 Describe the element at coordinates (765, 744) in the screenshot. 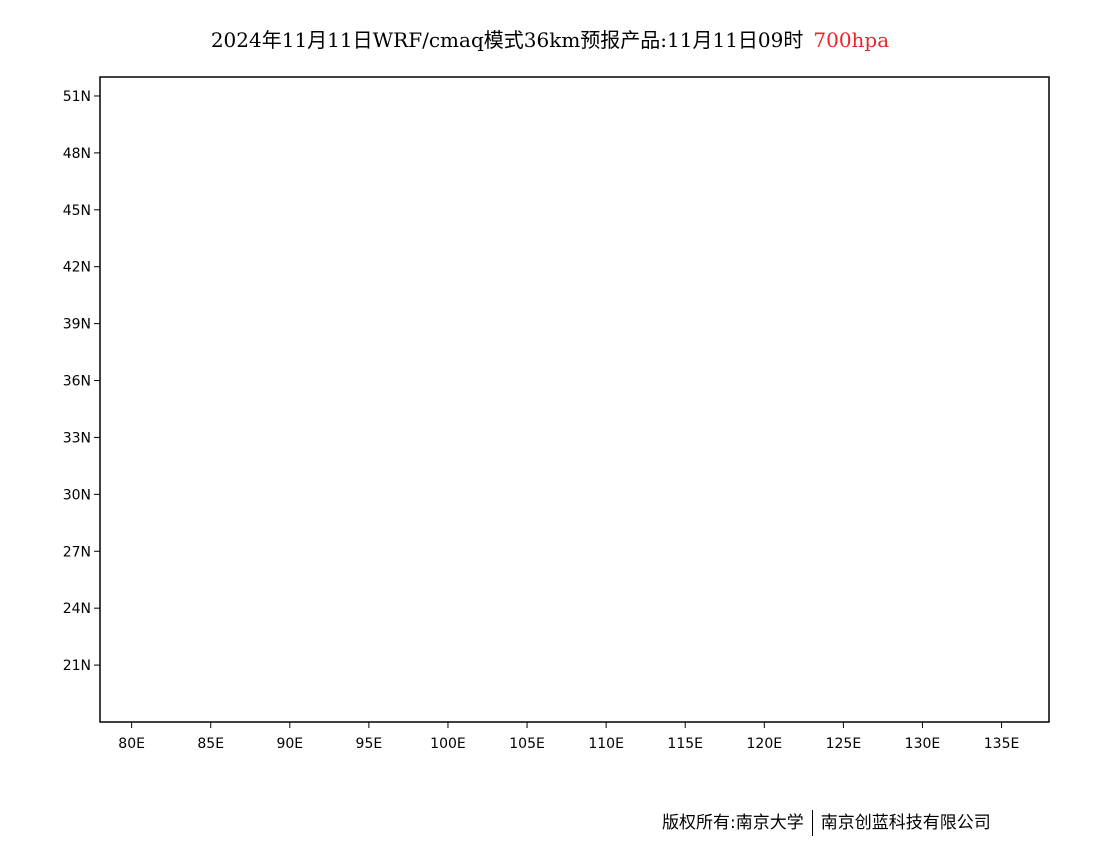

I see `lon-tick-label: 120E` at that location.